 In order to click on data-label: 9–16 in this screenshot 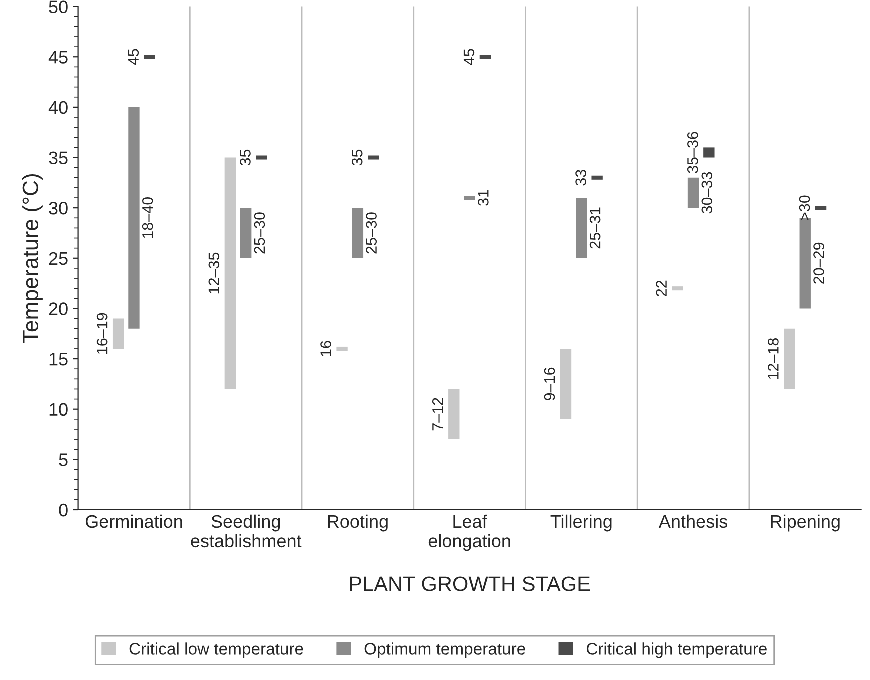, I will do `click(550, 384)`.